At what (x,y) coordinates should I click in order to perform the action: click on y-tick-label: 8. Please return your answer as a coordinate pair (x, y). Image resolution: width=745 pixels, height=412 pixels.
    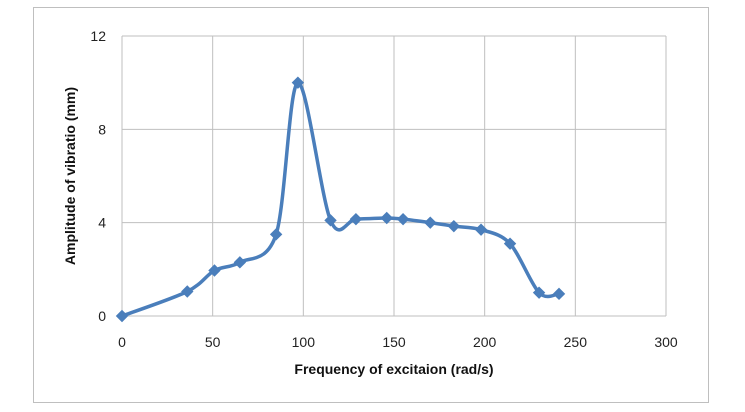
    Looking at the image, I should click on (102, 129).